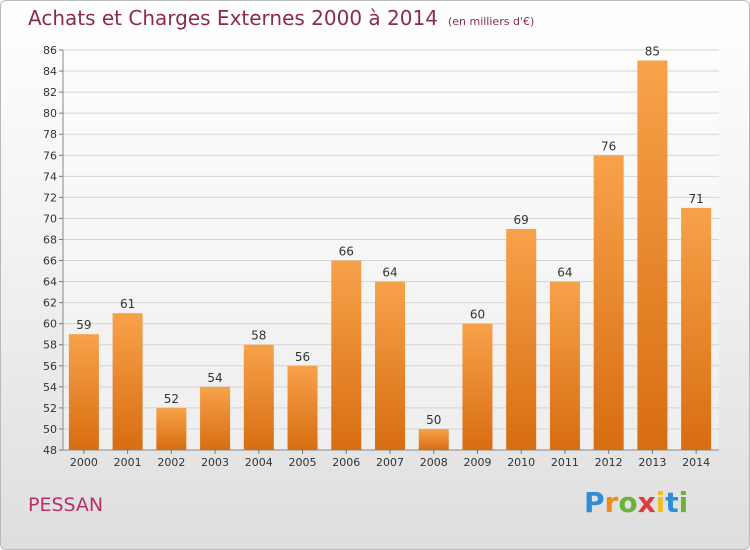  Describe the element at coordinates (609, 462) in the screenshot. I see `x-tick-label-2012: 2012` at that location.